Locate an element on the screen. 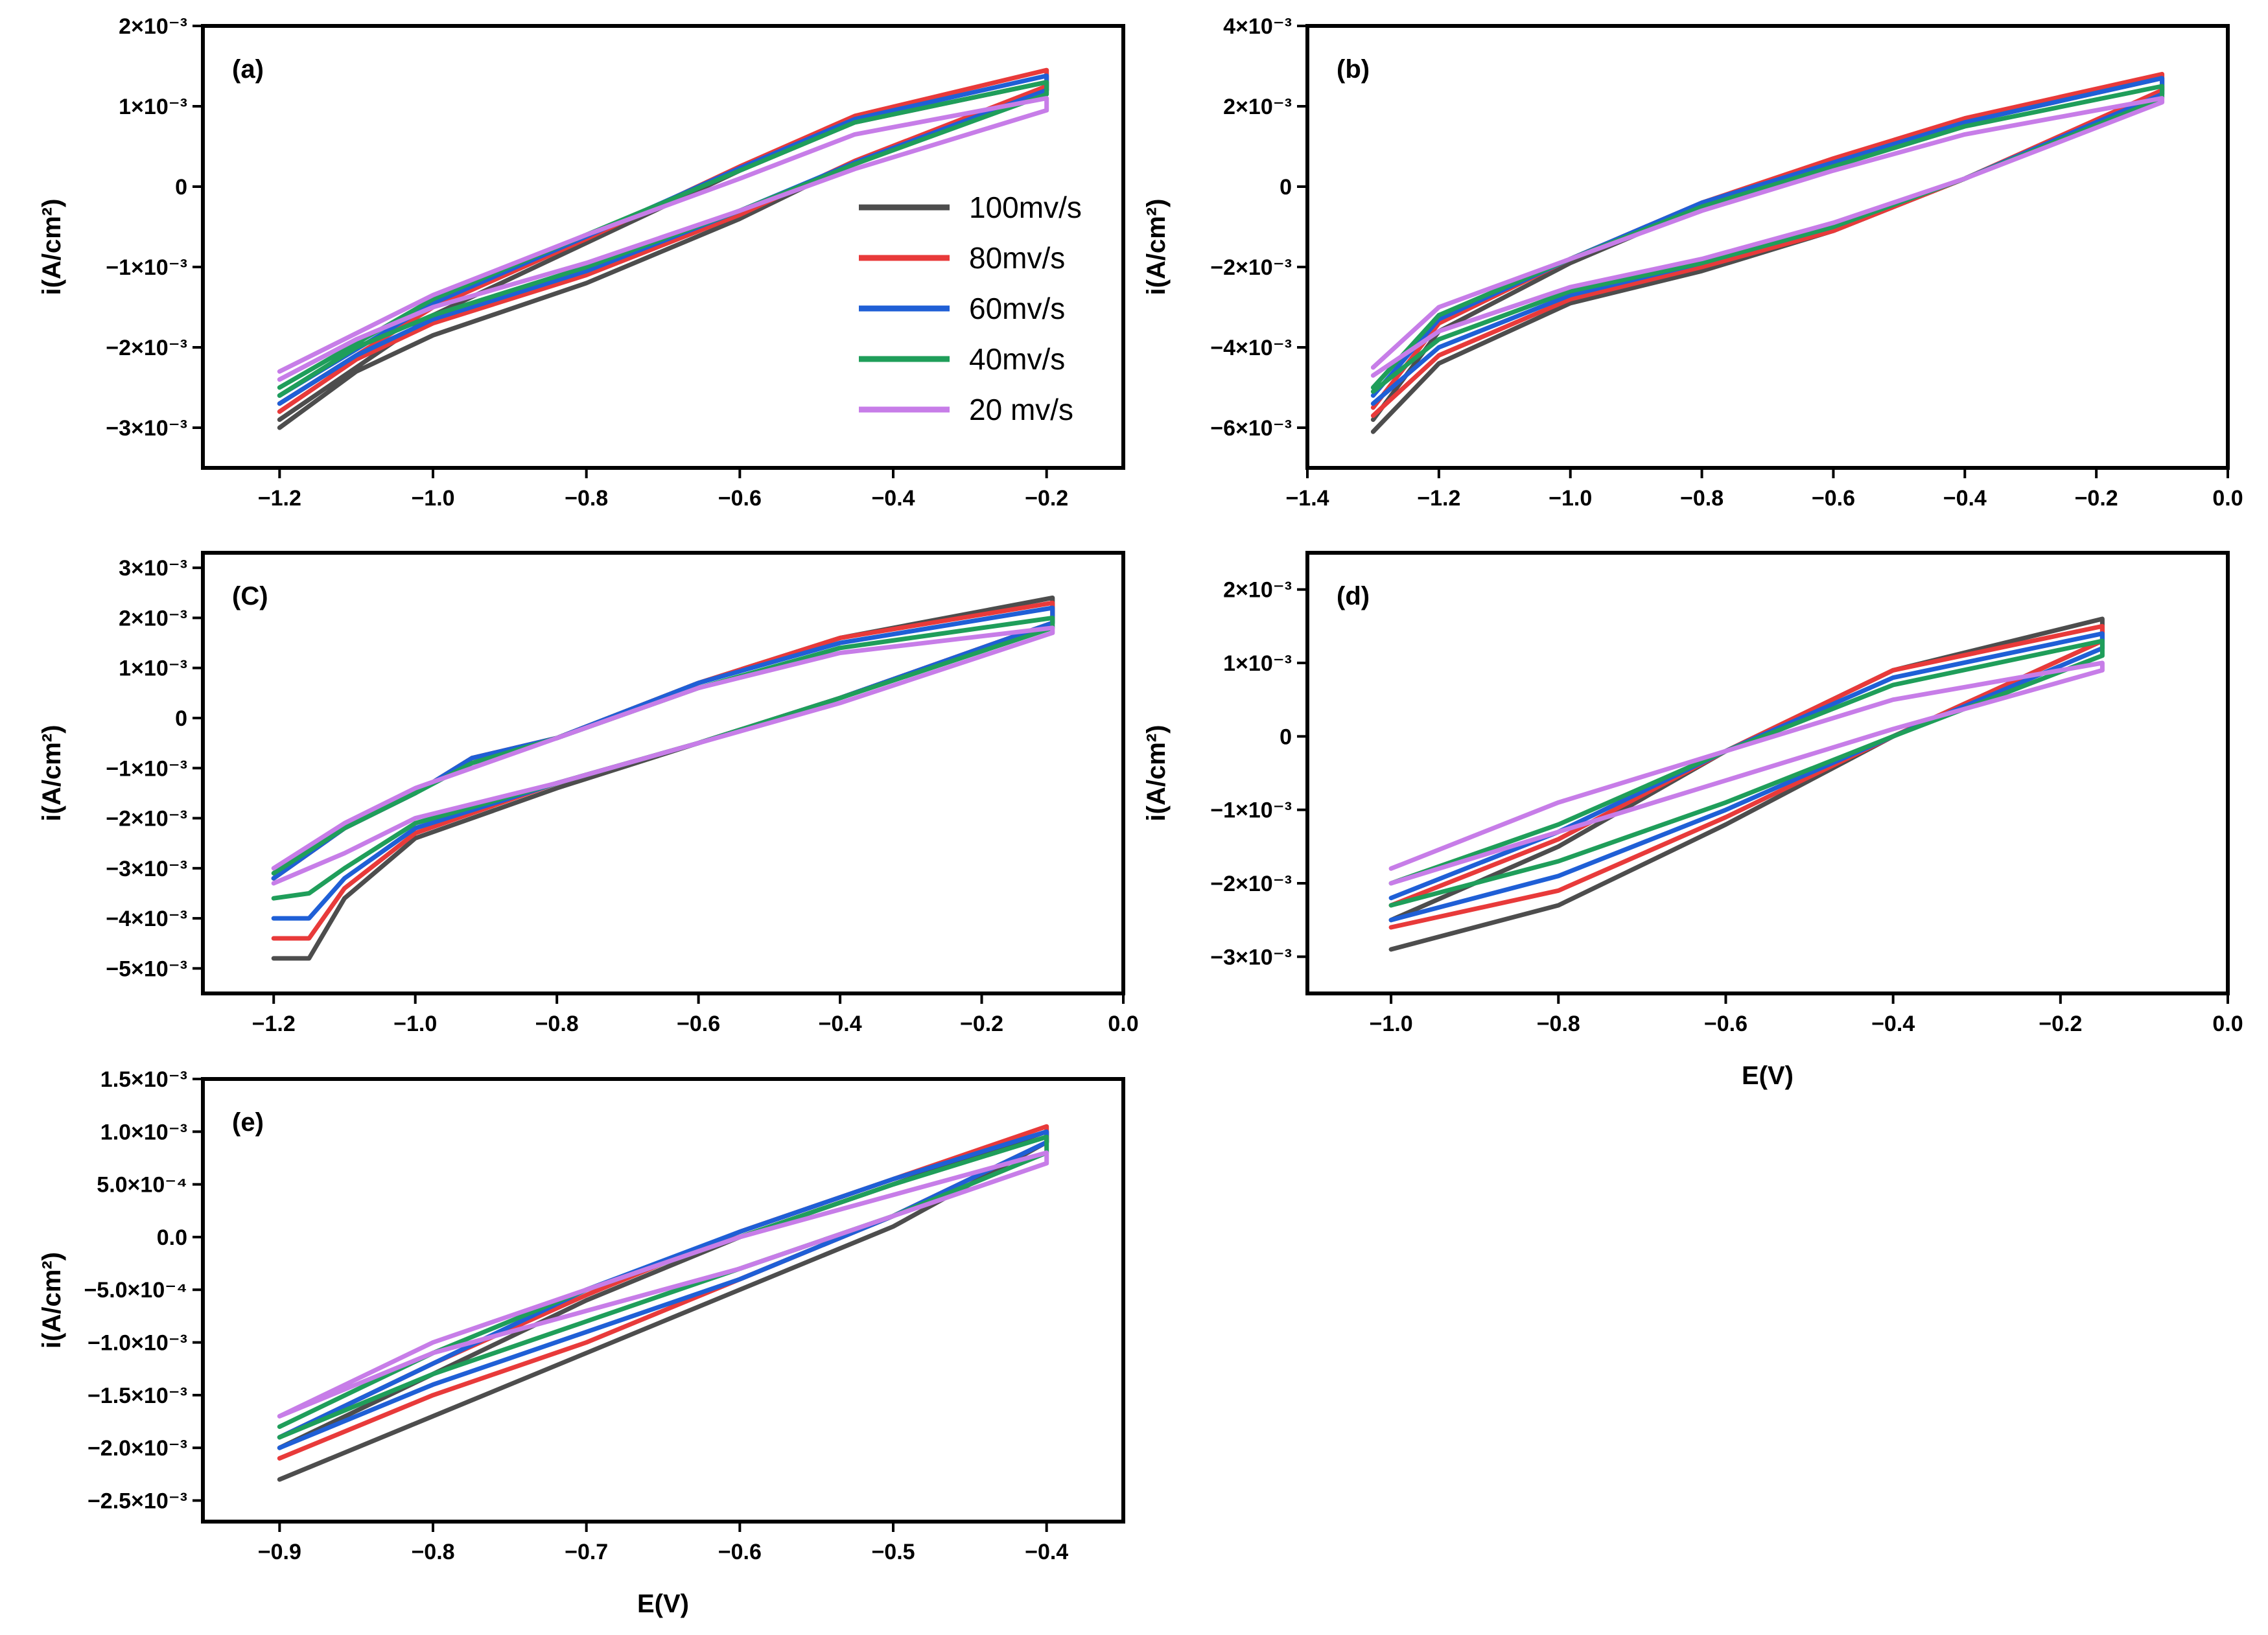 The image size is (2268, 1635). panel-label: (d) is located at coordinates (1353, 596).